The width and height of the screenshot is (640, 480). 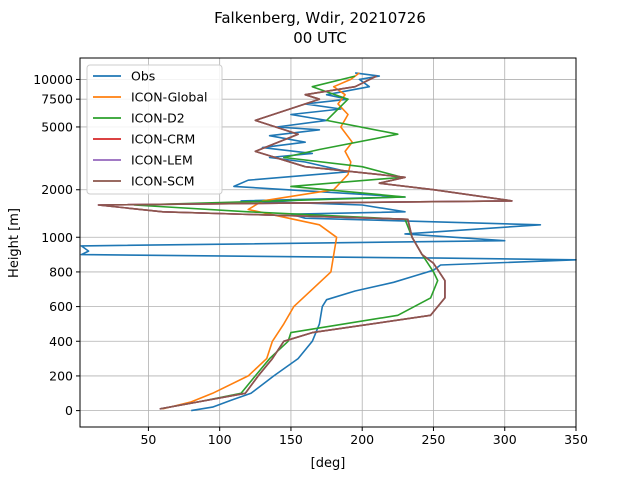 I want to click on chart-title: Falkenberg, Wdir, 20210726, so click(x=320, y=18).